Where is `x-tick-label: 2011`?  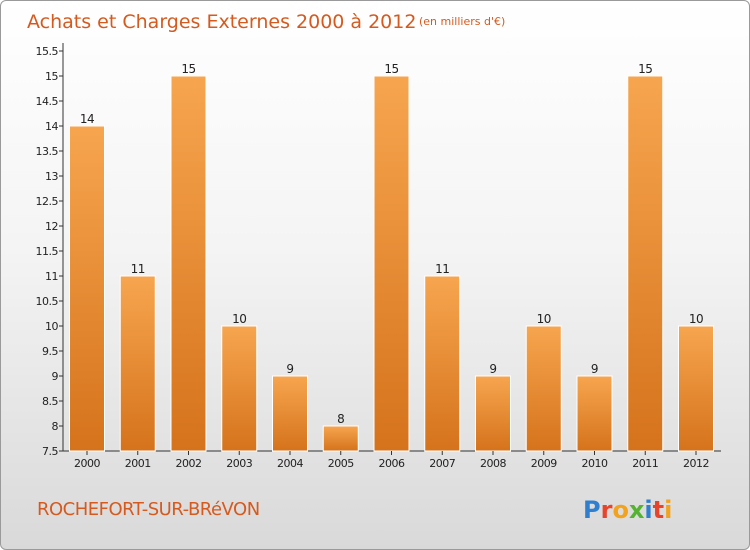 x-tick-label: 2011 is located at coordinates (645, 463).